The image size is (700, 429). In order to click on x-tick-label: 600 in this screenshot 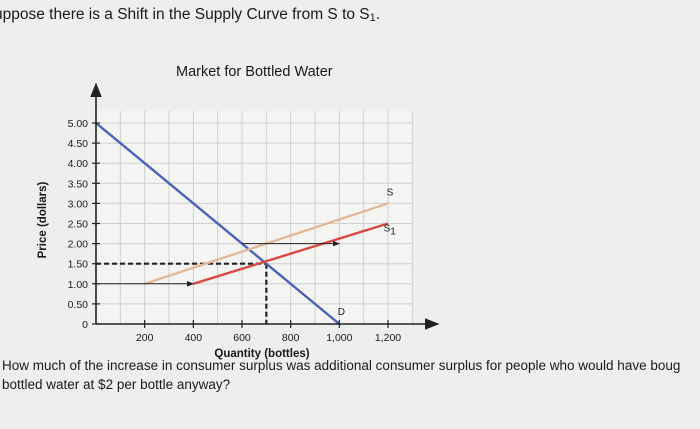, I will do `click(242, 338)`.